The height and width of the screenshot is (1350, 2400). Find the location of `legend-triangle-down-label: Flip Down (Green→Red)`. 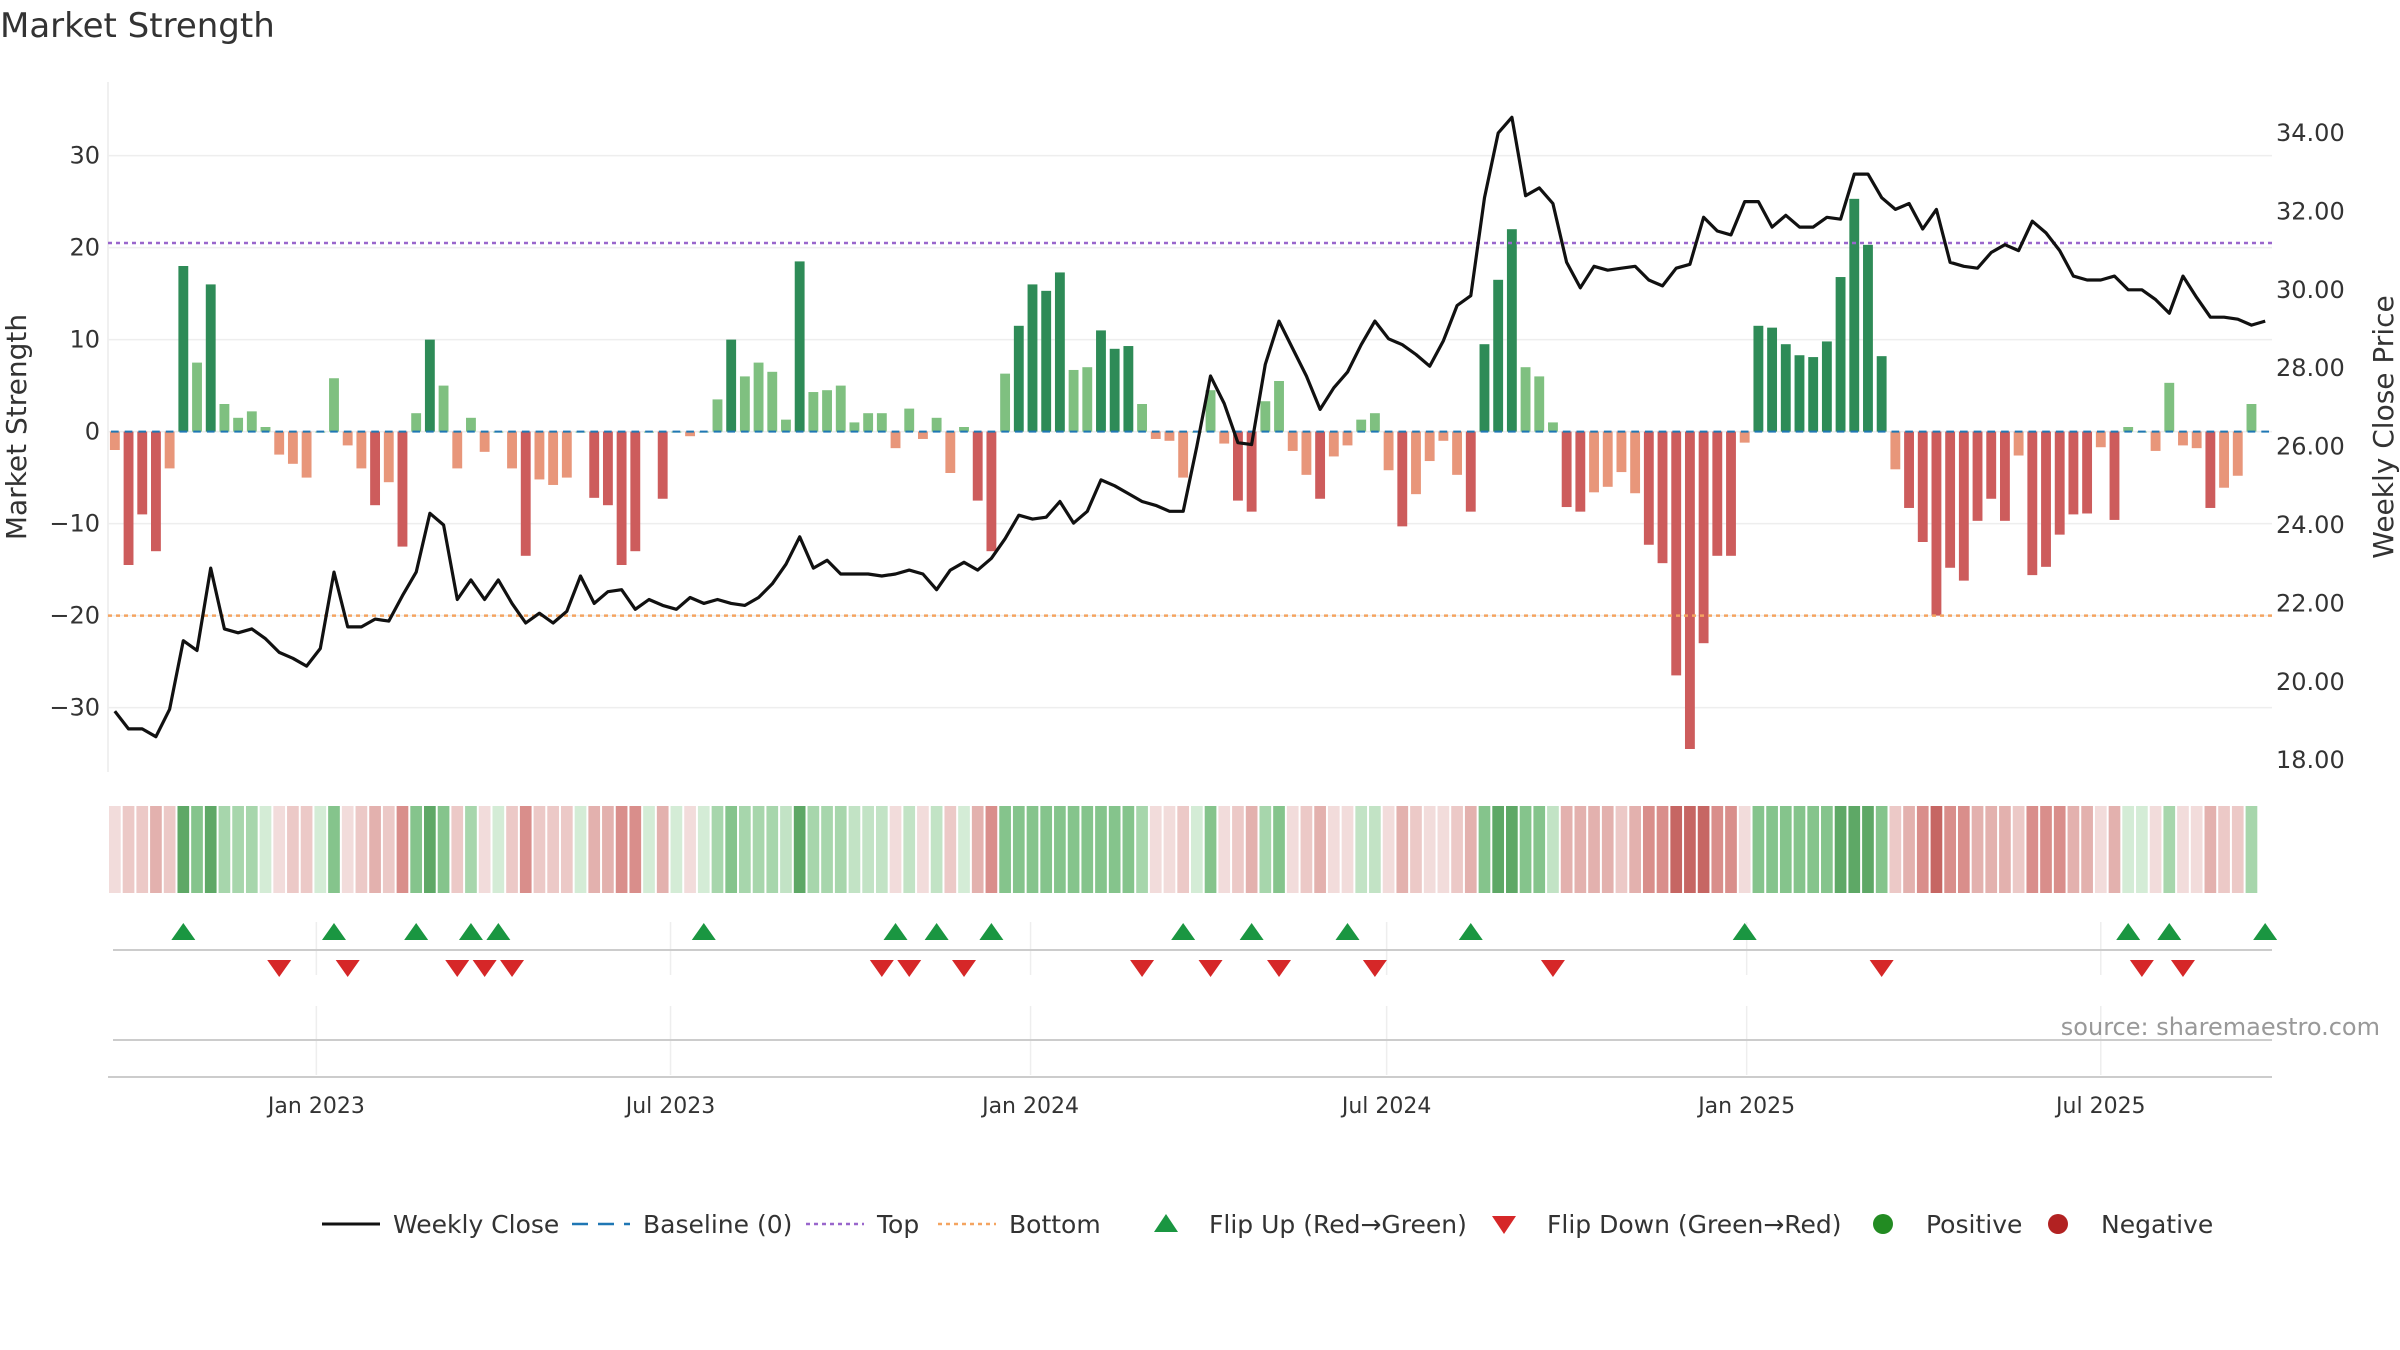

legend-triangle-down-label: Flip Down (Green→Red) is located at coordinates (1694, 1224).